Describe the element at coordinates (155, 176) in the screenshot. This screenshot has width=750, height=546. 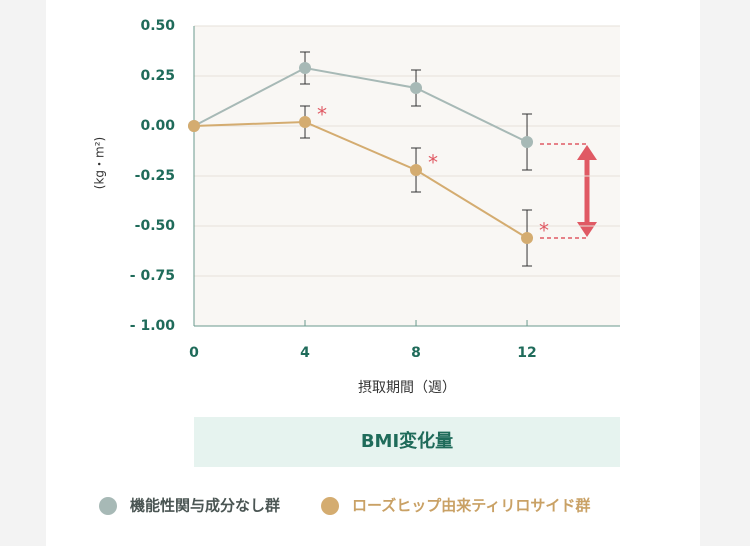
I see `y-tick-label: -0.25` at that location.